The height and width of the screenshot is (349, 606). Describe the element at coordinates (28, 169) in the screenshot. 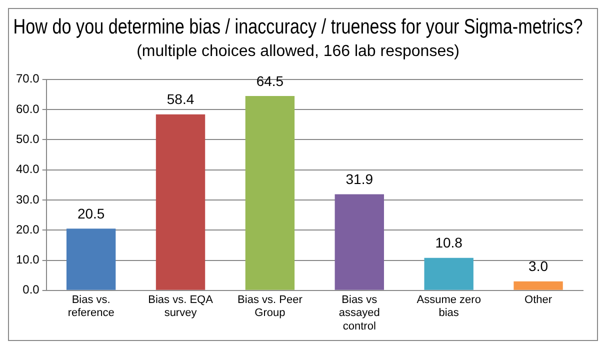

I see `y-tick-label: 40.0` at that location.